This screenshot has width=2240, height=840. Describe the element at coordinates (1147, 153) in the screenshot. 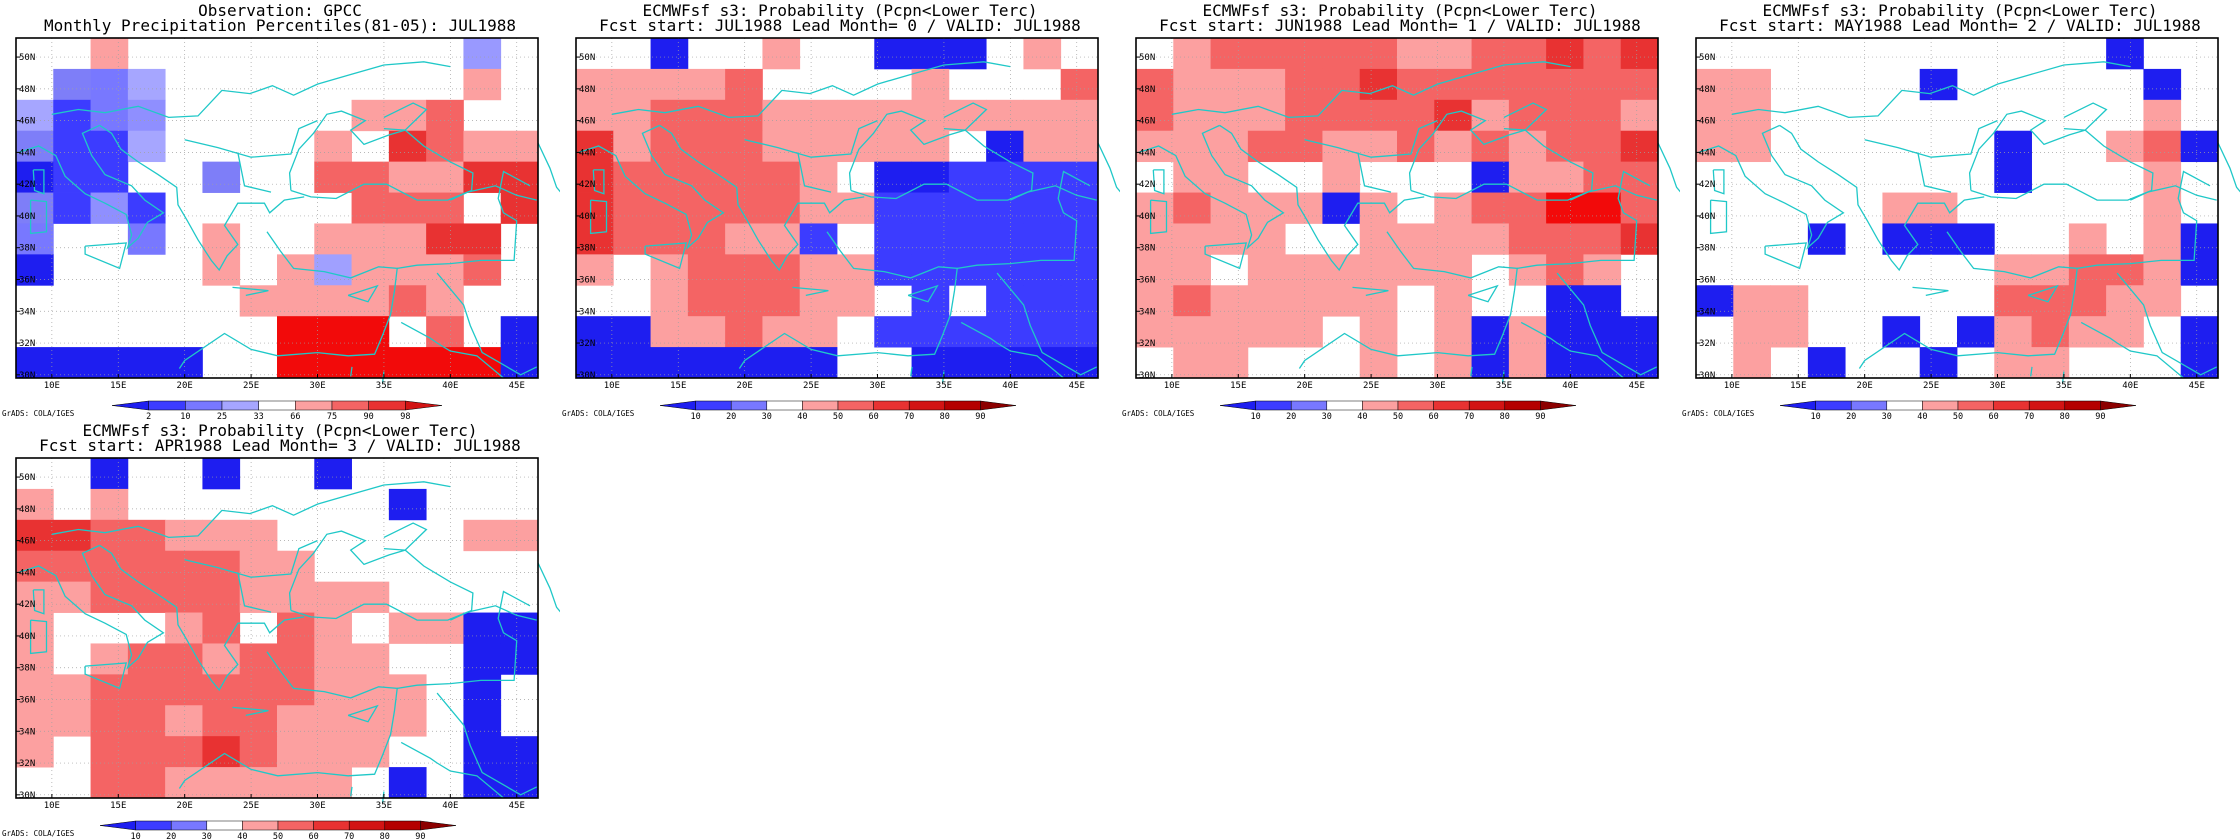

I see `lat-tick-label: 44N` at that location.